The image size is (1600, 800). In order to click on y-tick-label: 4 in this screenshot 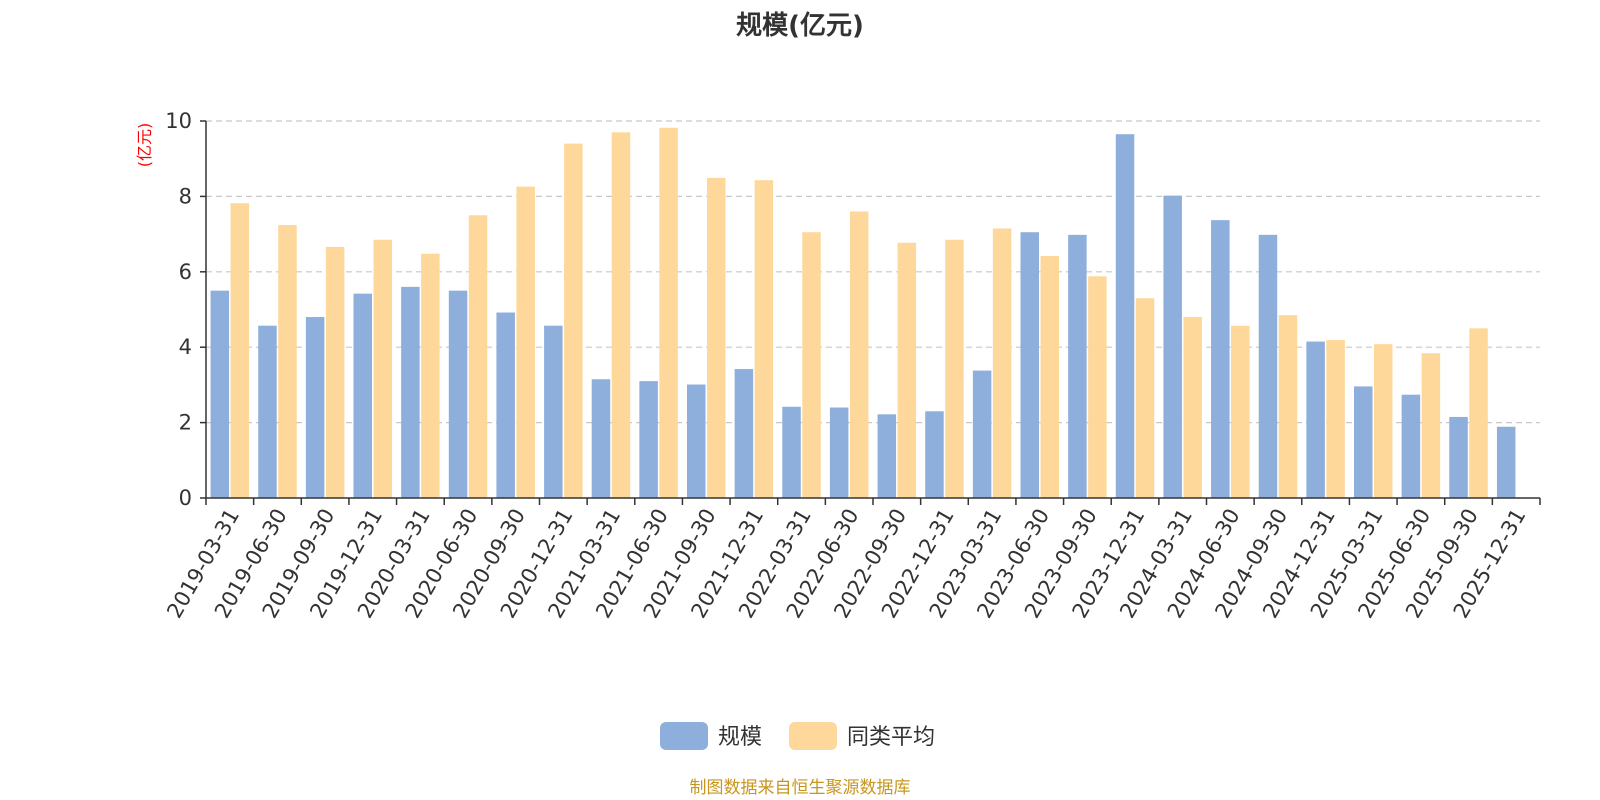, I will do `click(185, 347)`.